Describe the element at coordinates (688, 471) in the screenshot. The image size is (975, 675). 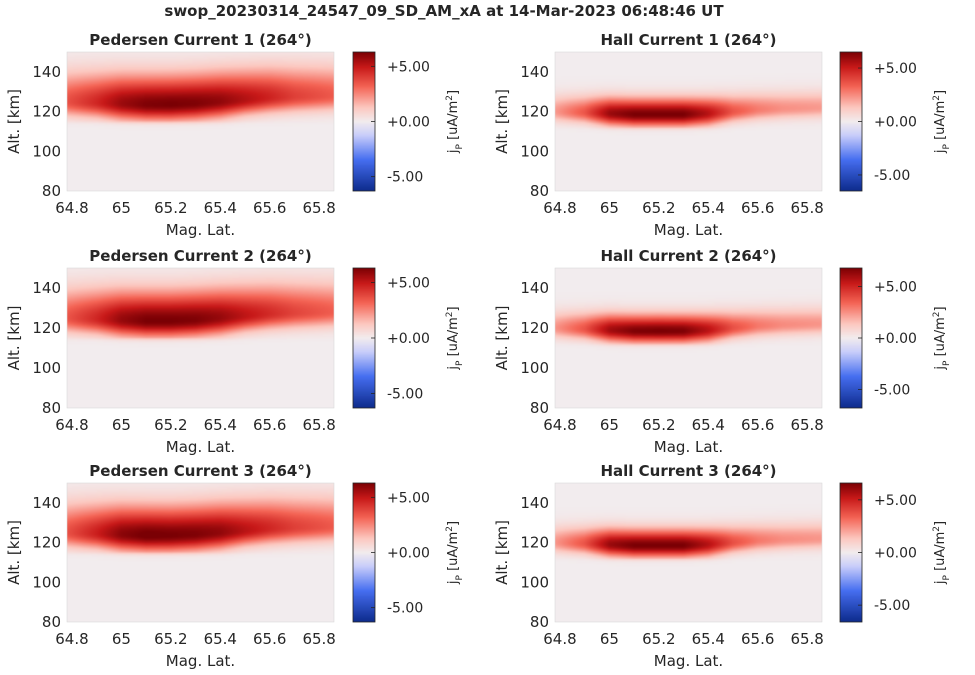
I see `panel-title: Hall Current 3 (264°)` at that location.